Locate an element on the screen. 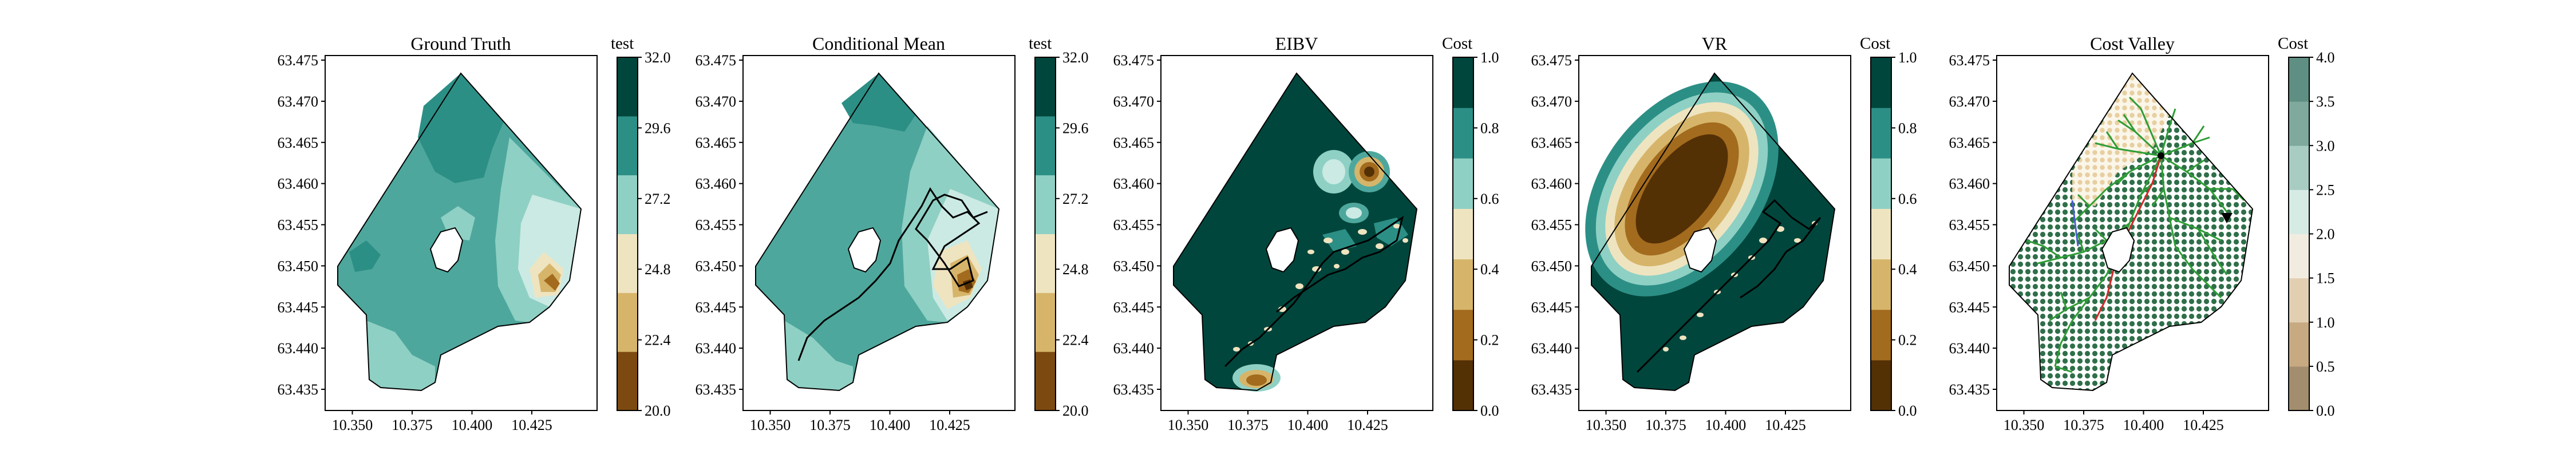  colorbar: test 32.0 29.6 27.2 24.8 22.4 20.0 is located at coordinates (1059, 227).